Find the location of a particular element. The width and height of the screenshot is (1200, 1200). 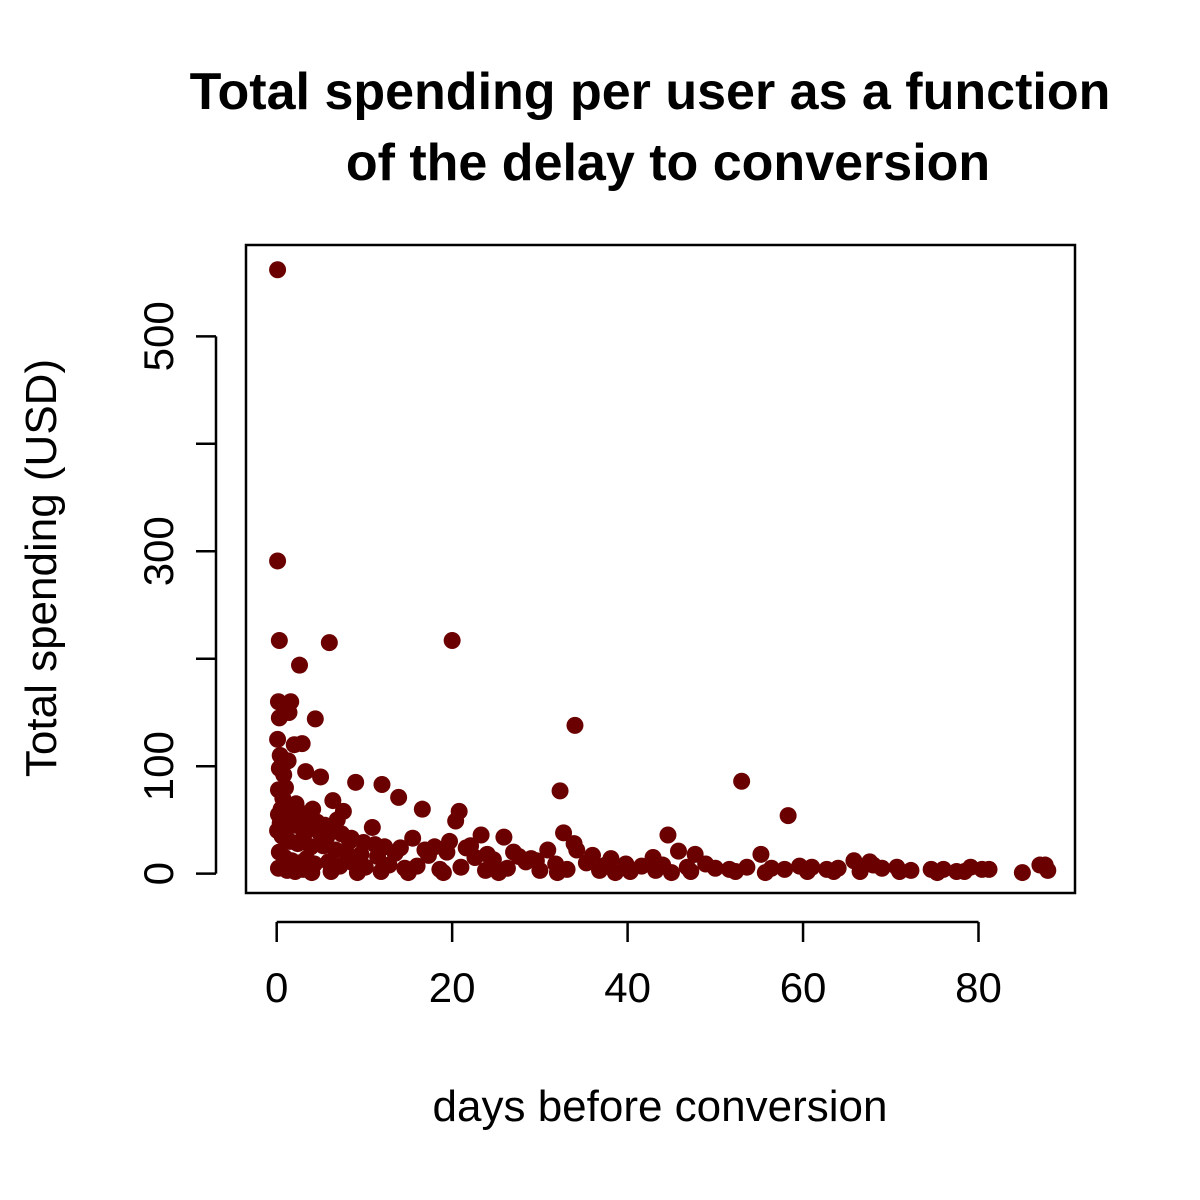

y-axis-title: Total spending (USD) is located at coordinates (41, 568).